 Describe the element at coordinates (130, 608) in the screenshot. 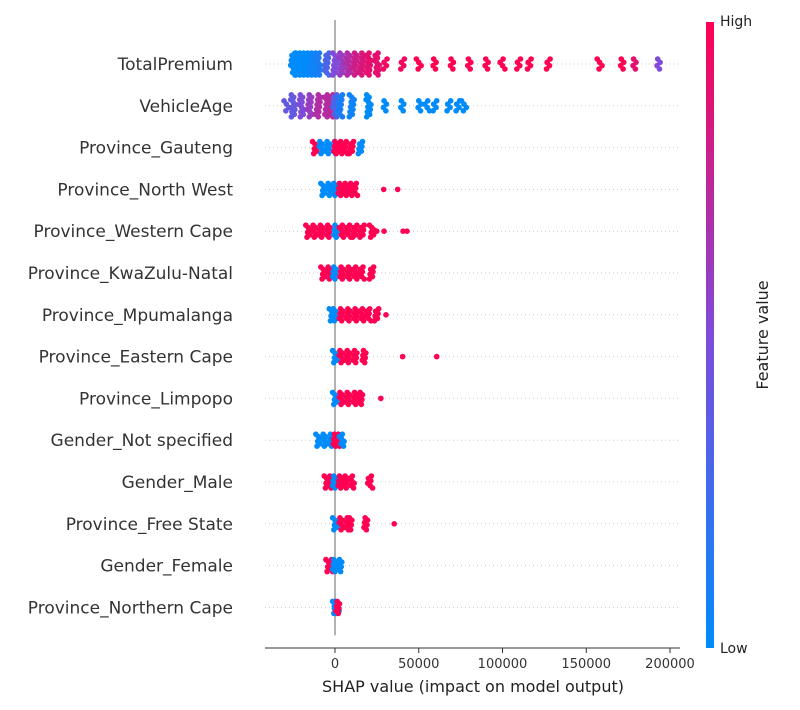

I see `feature-label: Province_Northern Cape` at that location.